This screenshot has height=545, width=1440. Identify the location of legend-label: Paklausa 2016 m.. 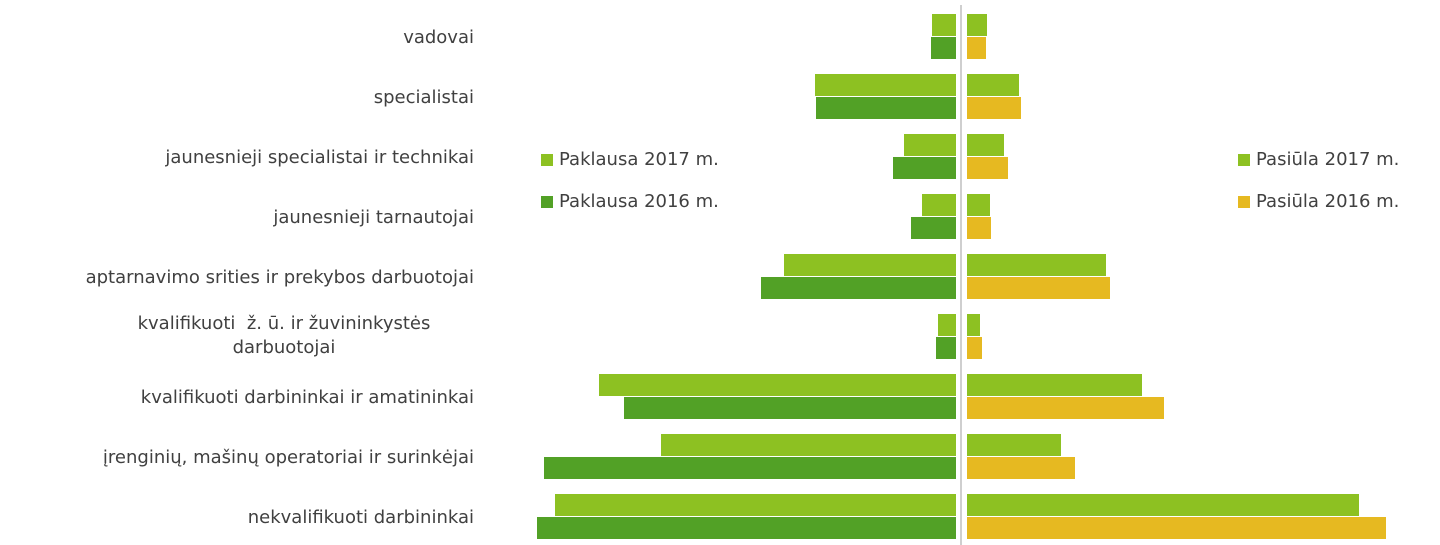
(639, 201).